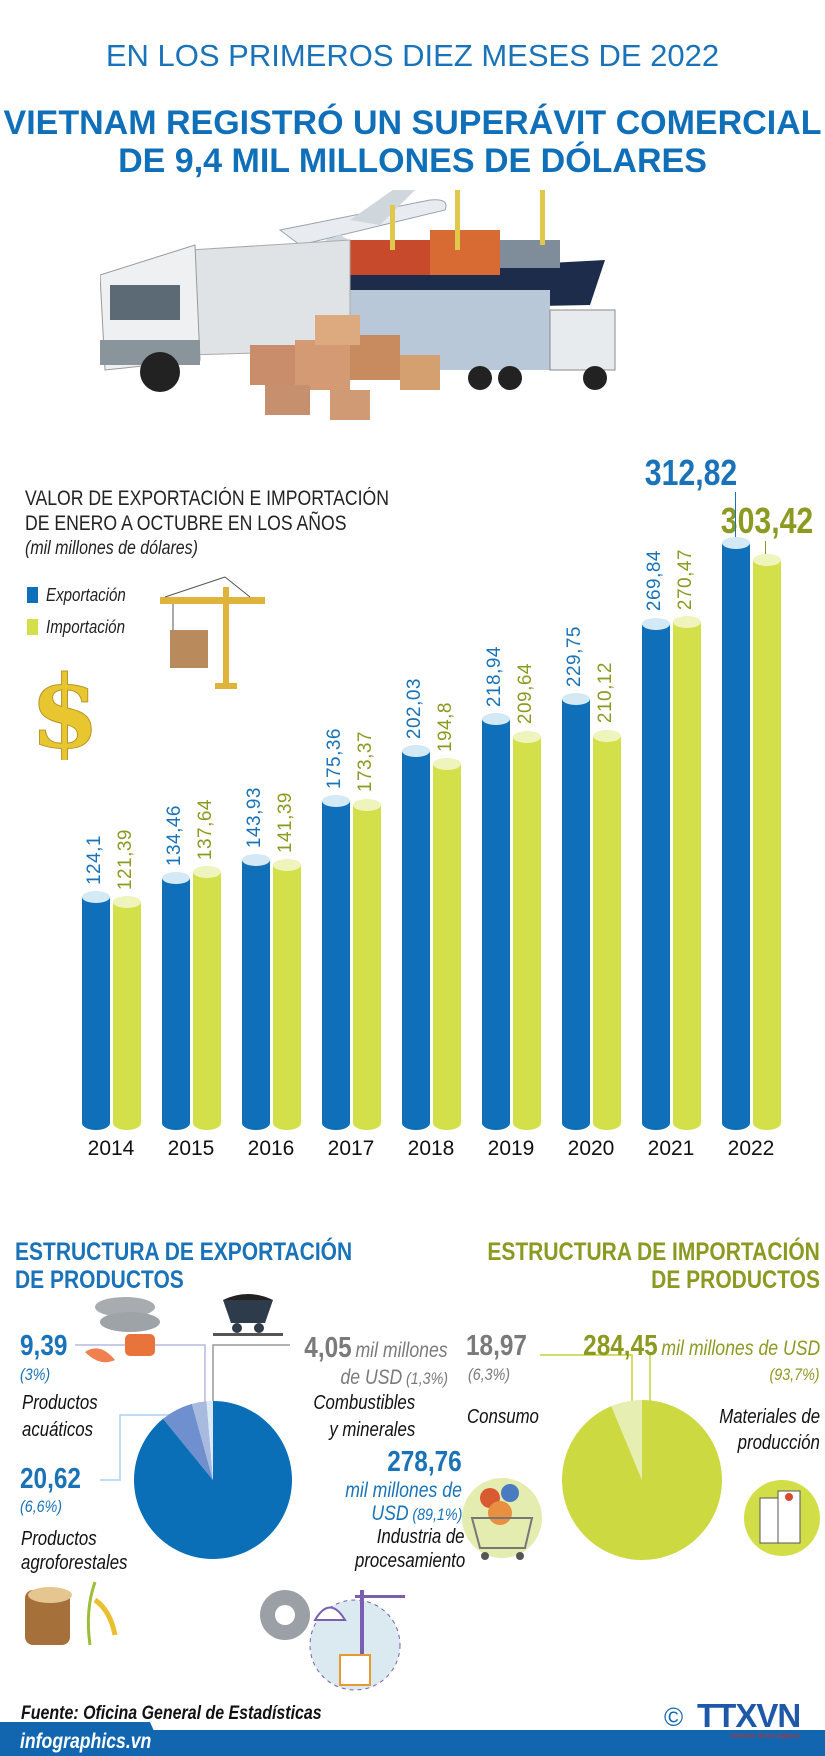  Describe the element at coordinates (767, 560) in the screenshot. I see `import-bar-cap-2022` at that location.